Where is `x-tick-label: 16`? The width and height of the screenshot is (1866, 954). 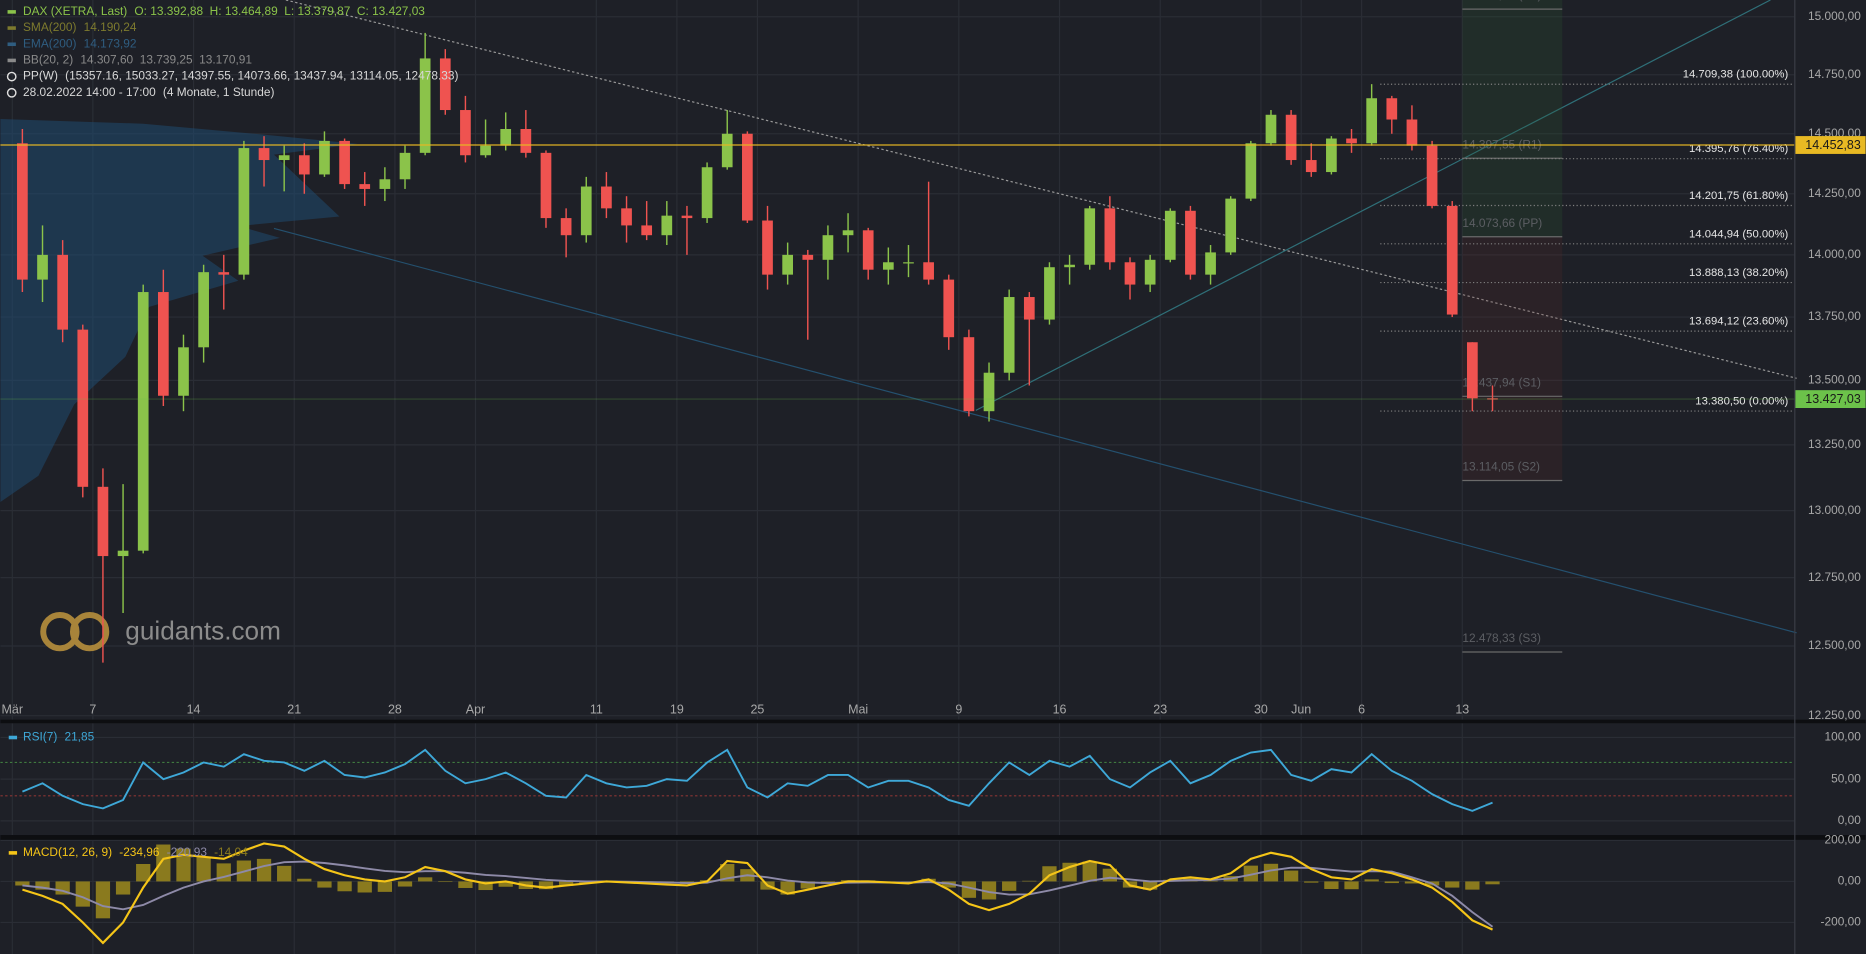 x-tick-label: 16 is located at coordinates (1060, 709).